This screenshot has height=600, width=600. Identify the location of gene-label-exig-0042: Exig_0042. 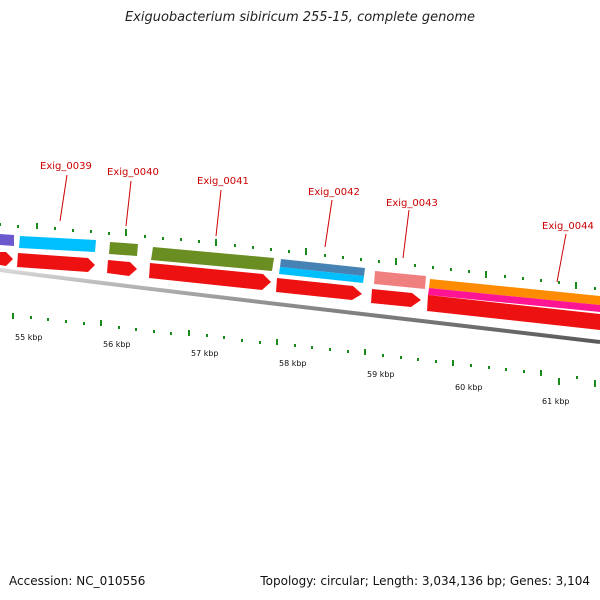
(334, 192).